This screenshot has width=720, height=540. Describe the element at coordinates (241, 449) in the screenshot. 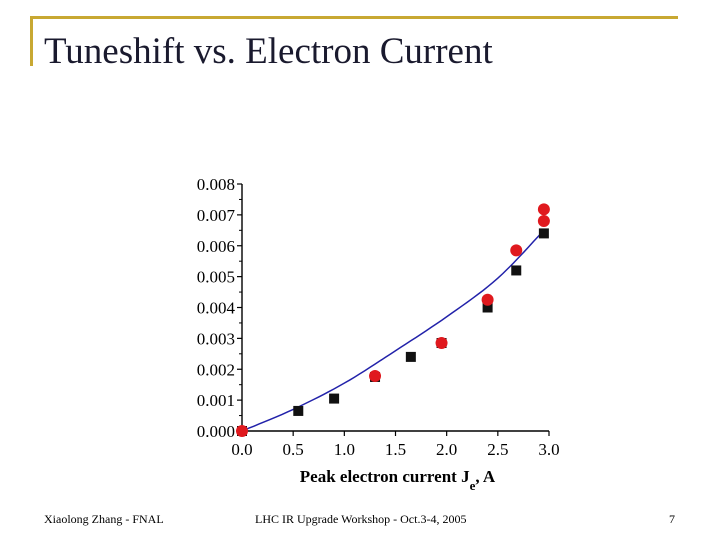

I see `x-tick-label: 0.0` at that location.